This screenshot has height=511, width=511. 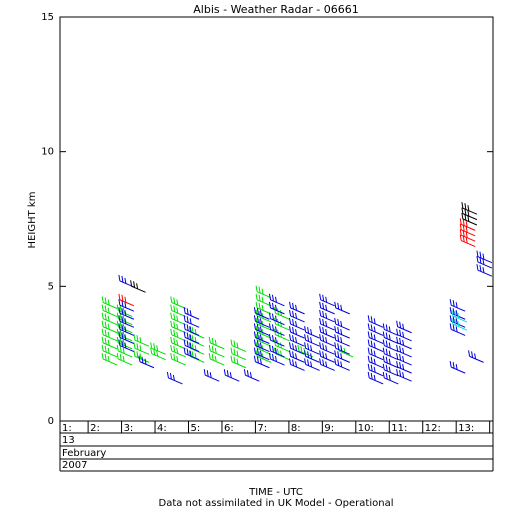 I want to click on x-tick-label: 12:, so click(x=433, y=428).